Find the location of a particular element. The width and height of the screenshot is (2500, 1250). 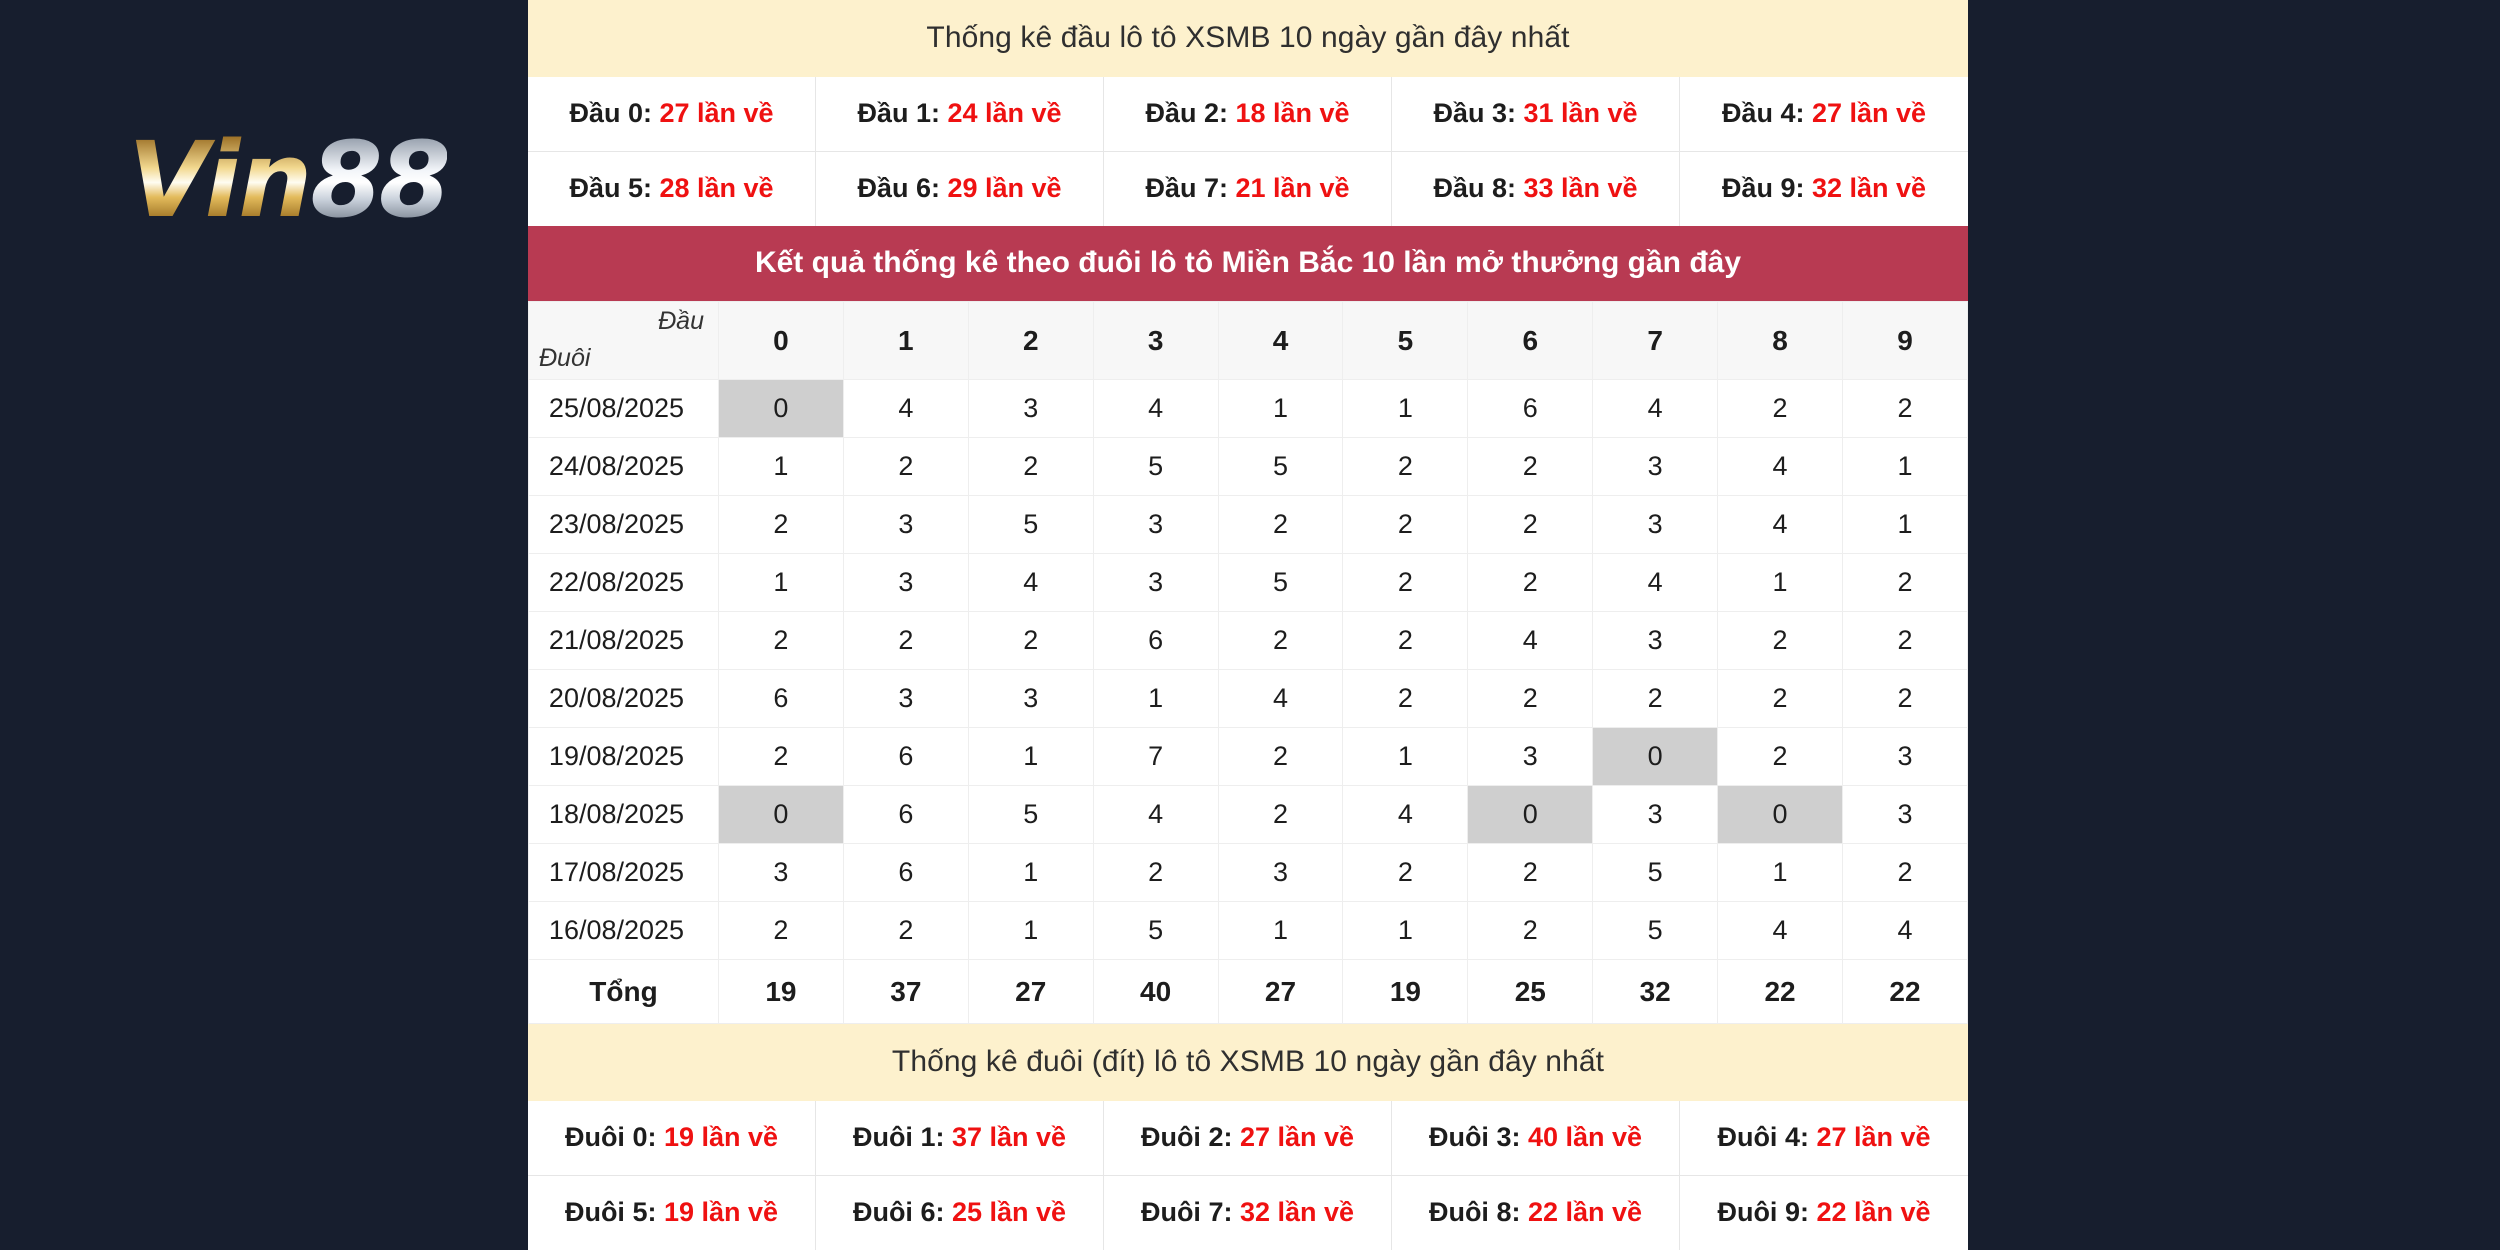

head-stat-cell: Đầu 2: 18 lần về is located at coordinates (1248, 114).